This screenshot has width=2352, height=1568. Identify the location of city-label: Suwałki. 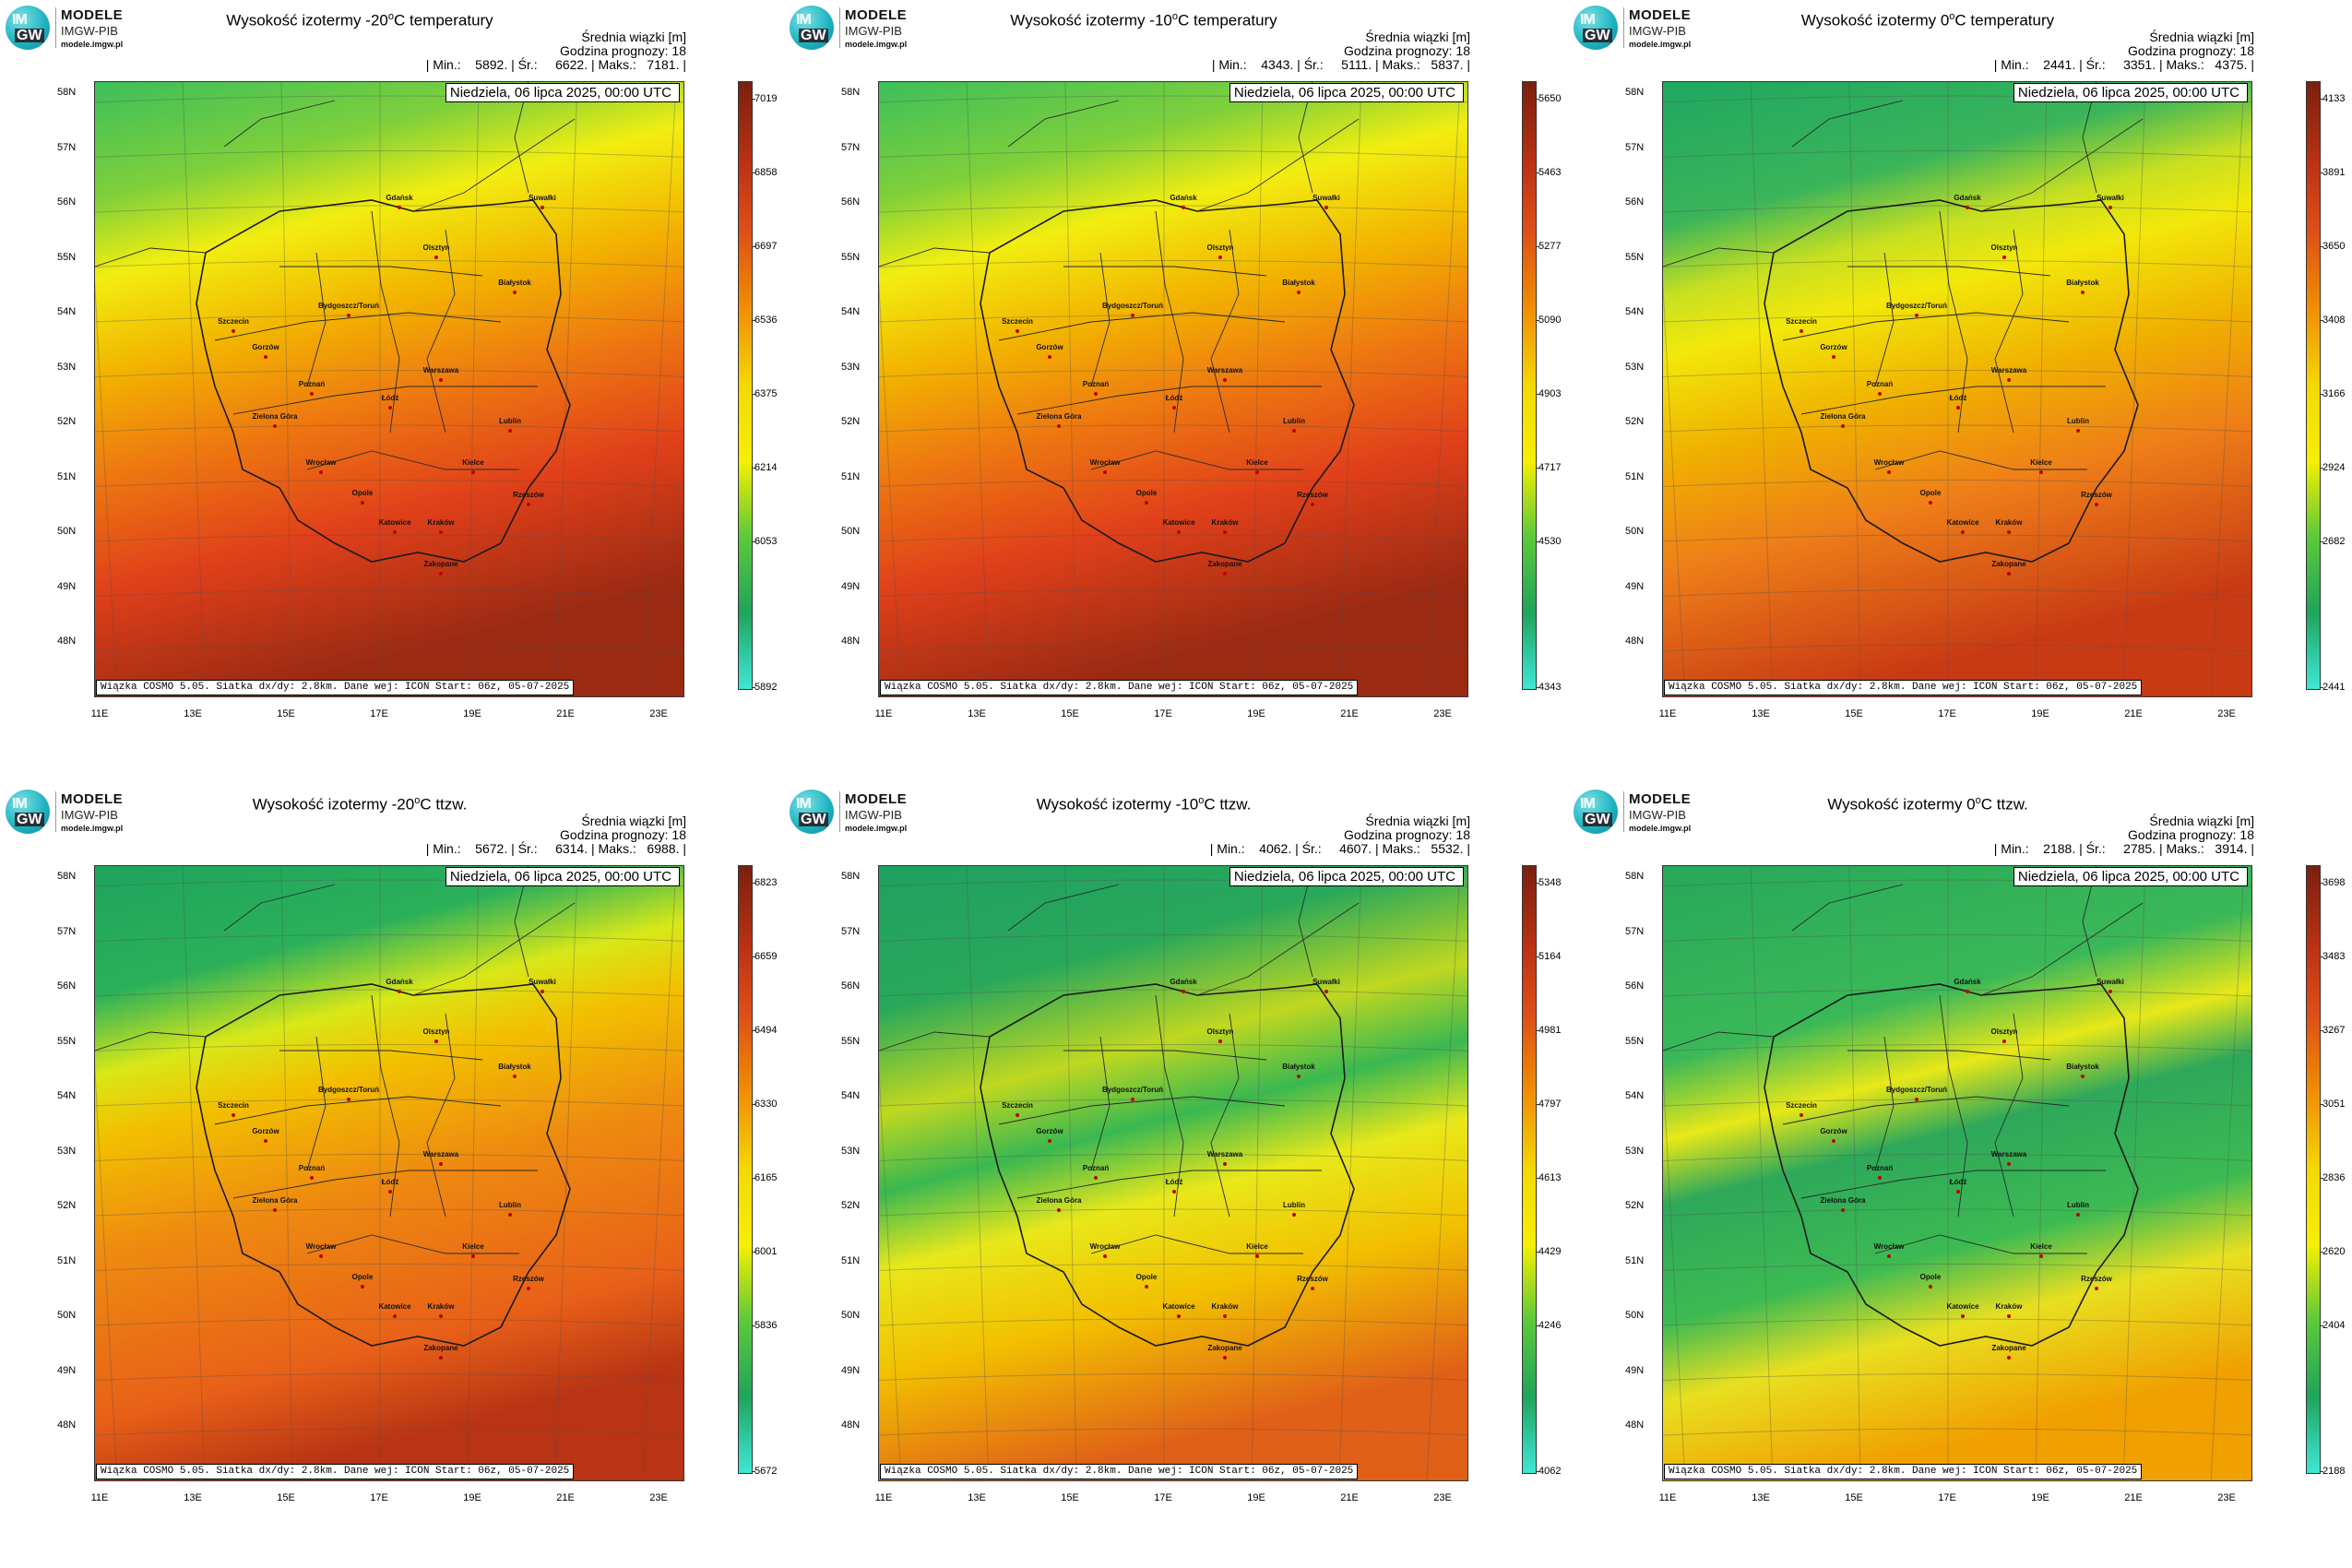
(2110, 982).